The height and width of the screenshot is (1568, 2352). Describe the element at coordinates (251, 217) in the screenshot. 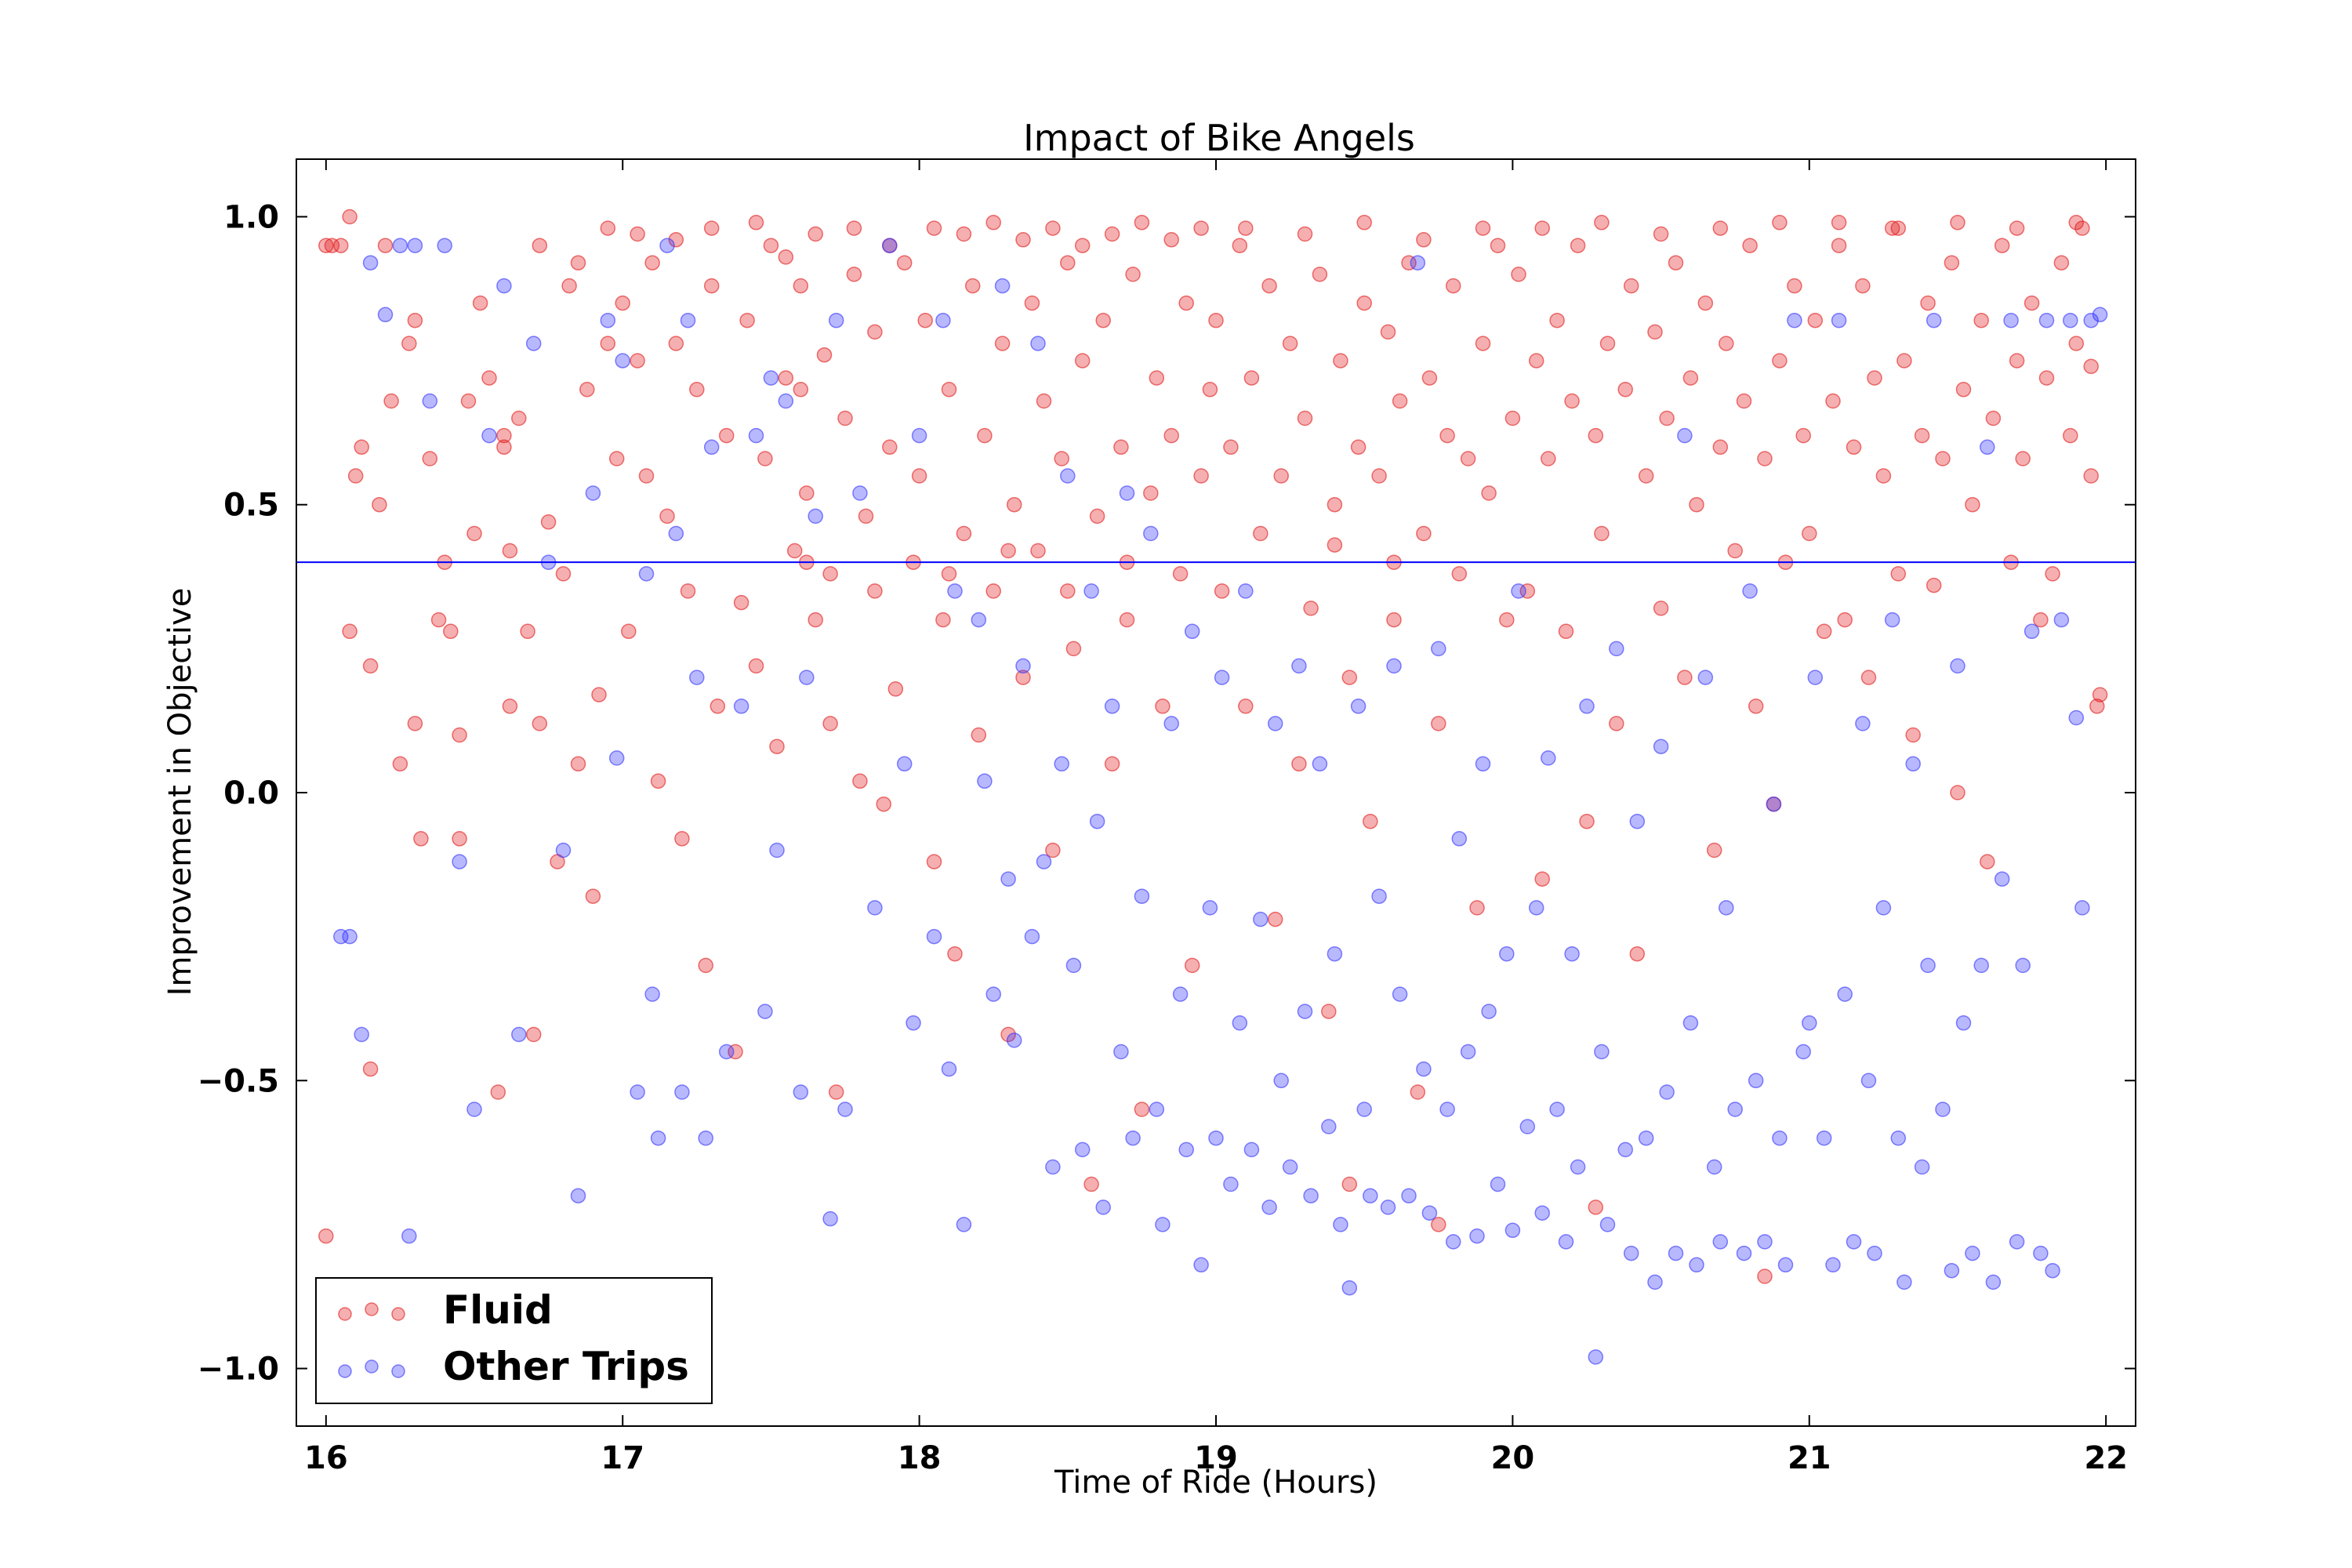

I see `y-tick-label: 1.0` at that location.